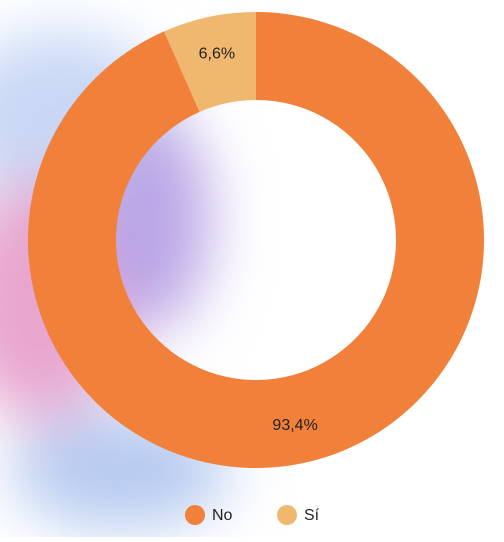 This screenshot has height=542, width=504. What do you see at coordinates (294, 425) in the screenshot?
I see `data-label: 93,4%` at bounding box center [294, 425].